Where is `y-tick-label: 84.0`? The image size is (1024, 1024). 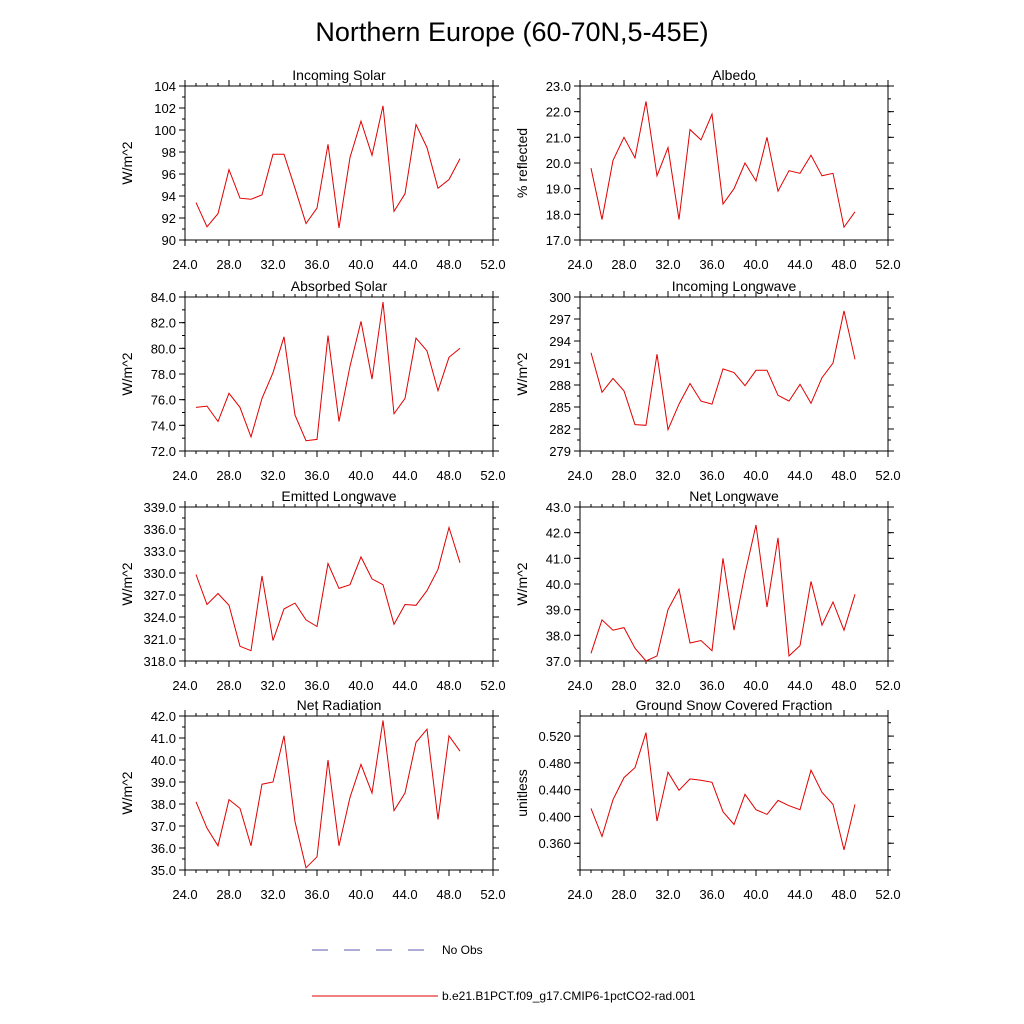
y-tick-label: 84.0 is located at coordinates (163, 297).